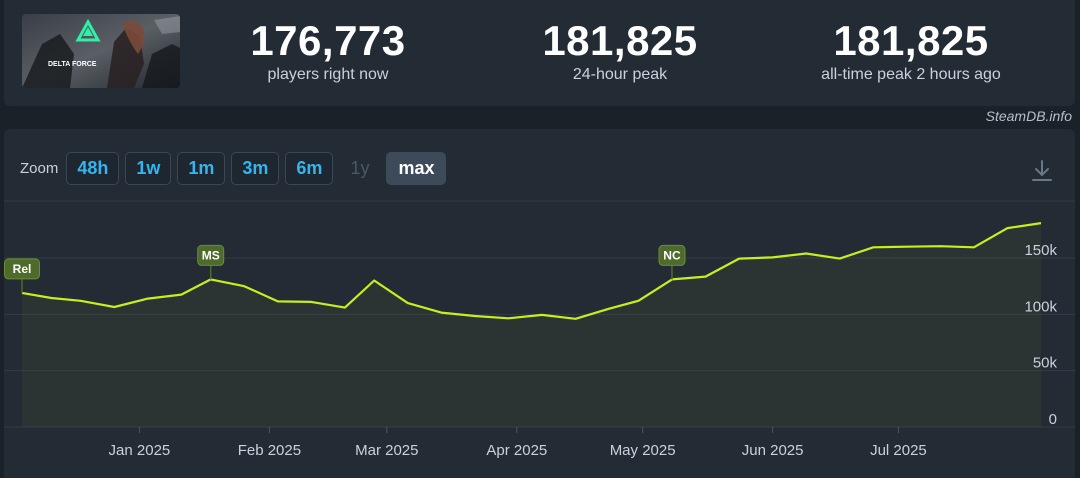 Image resolution: width=1080 pixels, height=478 pixels. I want to click on x-tick-label: Mar 2025, so click(386, 450).